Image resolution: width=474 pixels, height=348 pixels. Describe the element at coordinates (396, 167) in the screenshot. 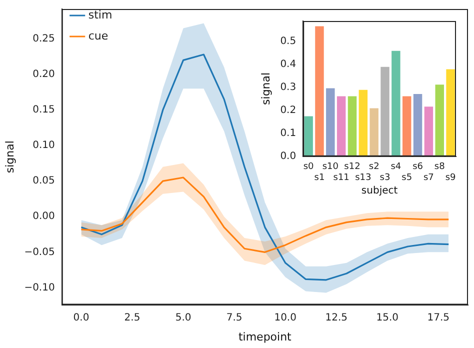

I see `x-tick-label: s4` at that location.